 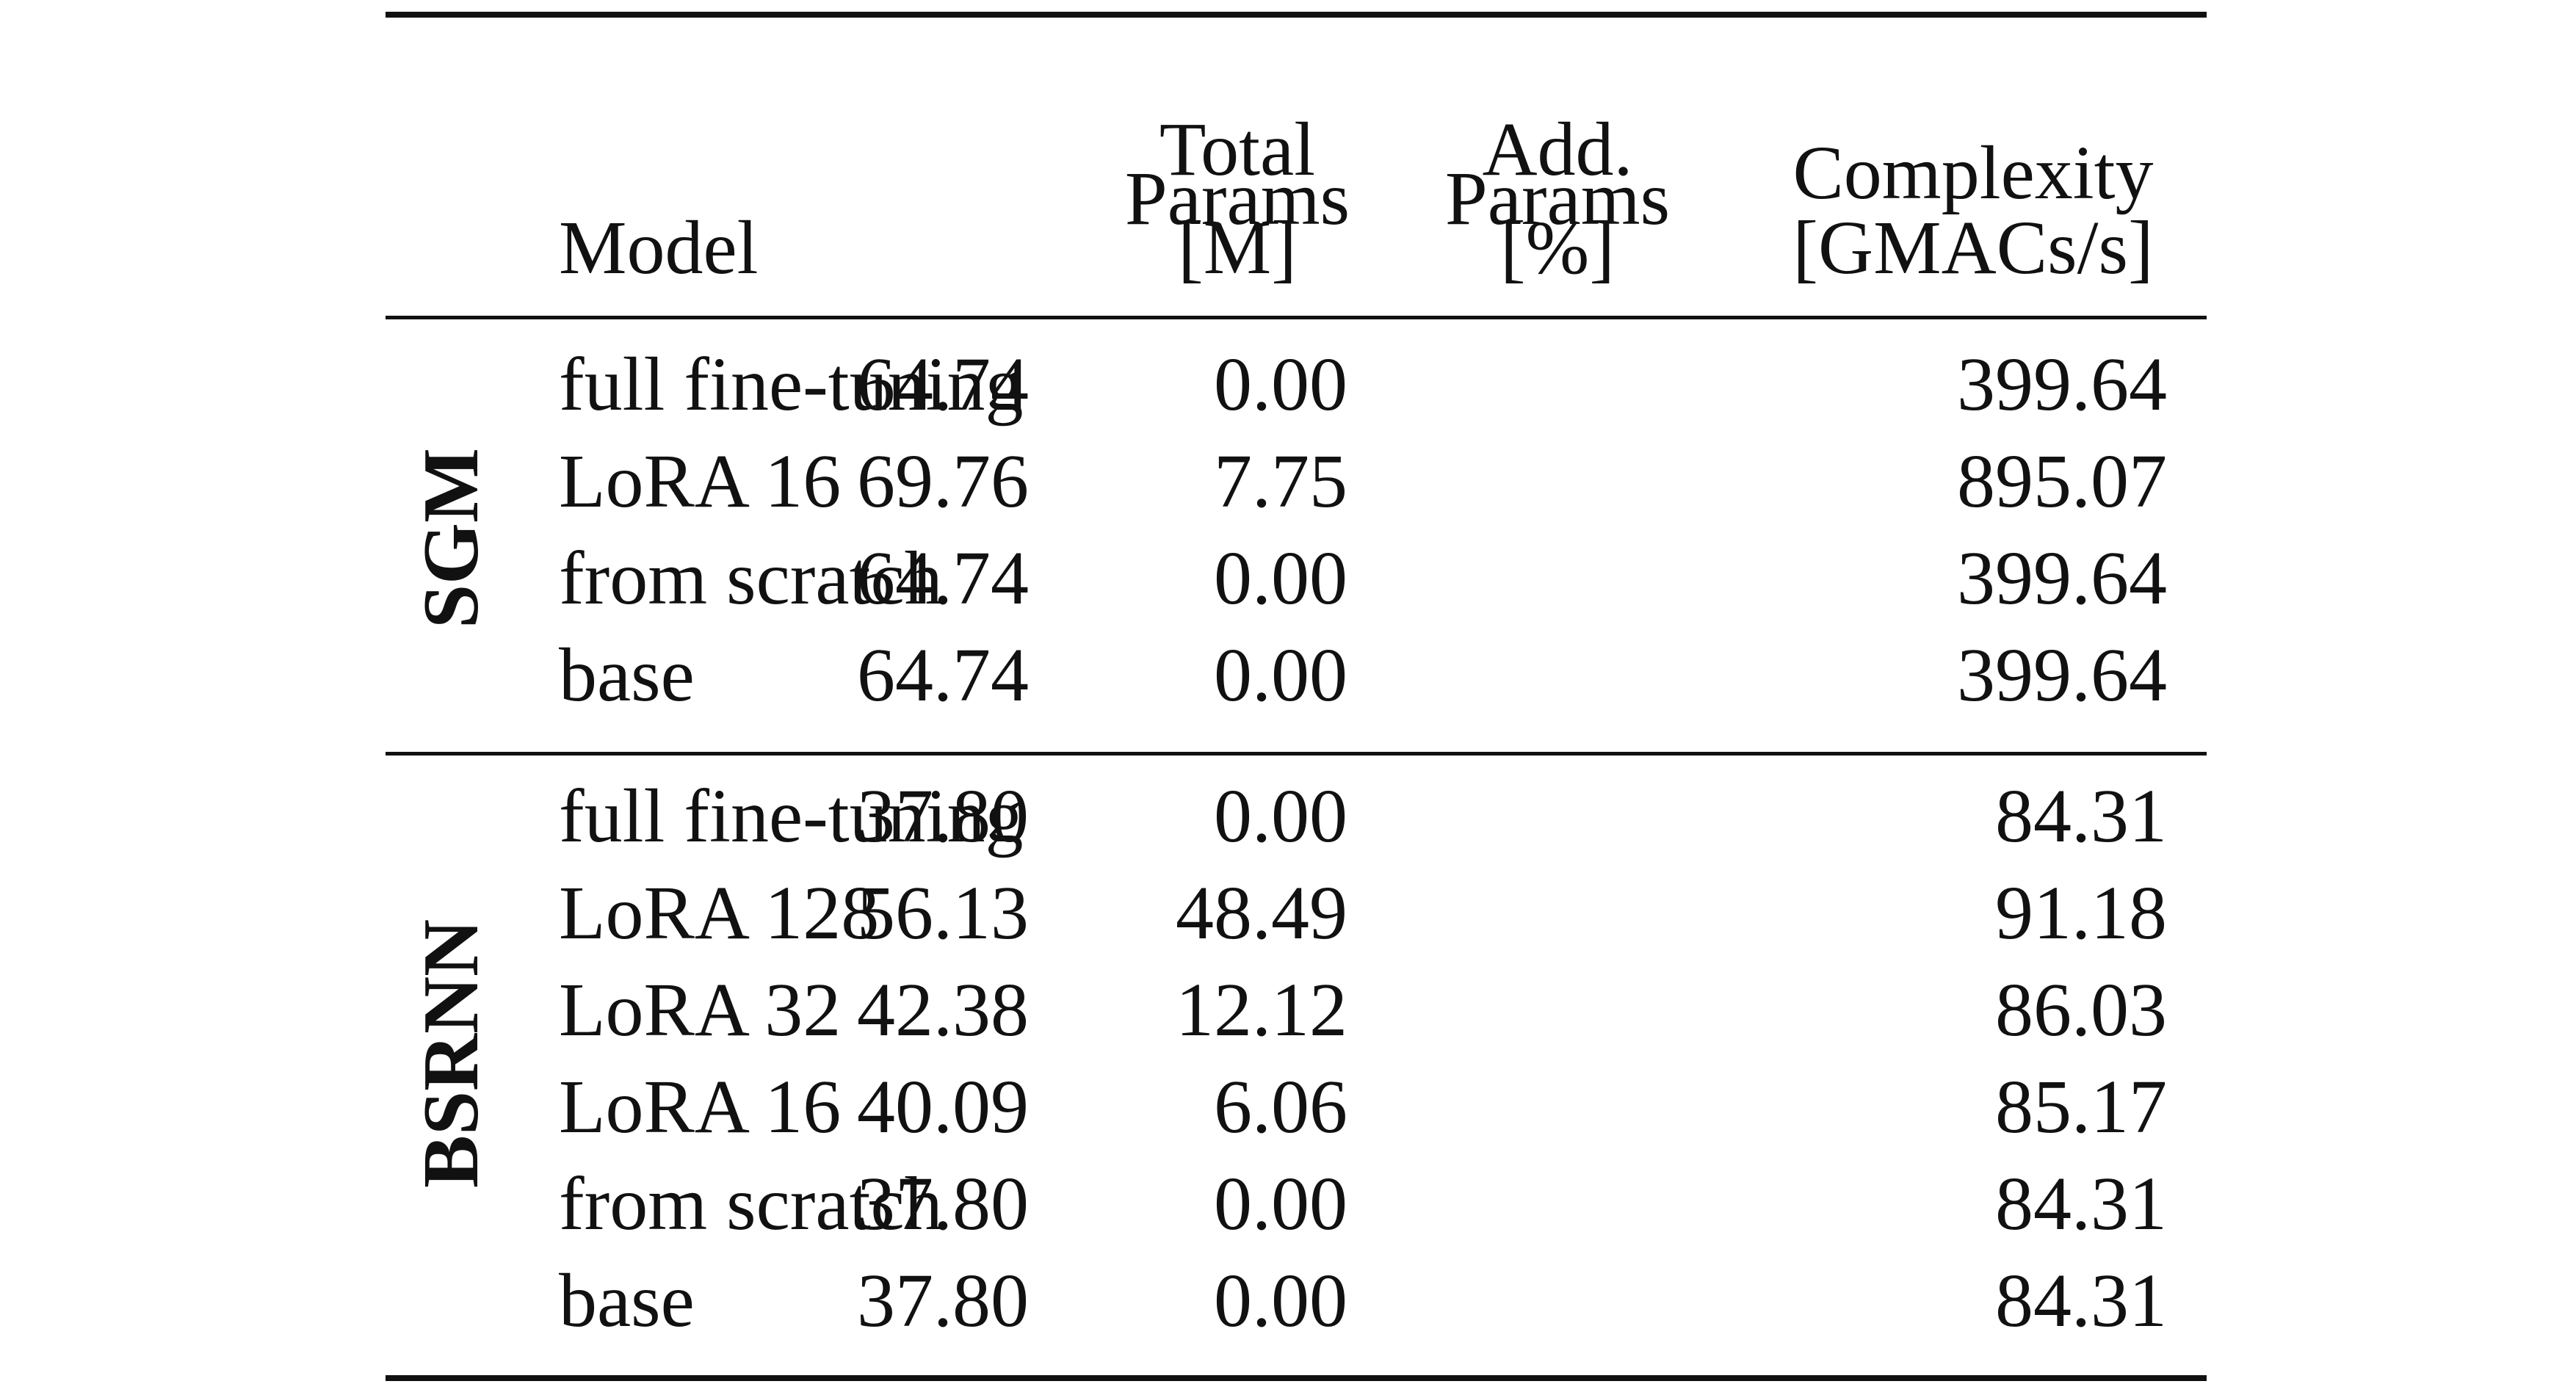 I want to click on group-rule, so click(x=1296, y=754).